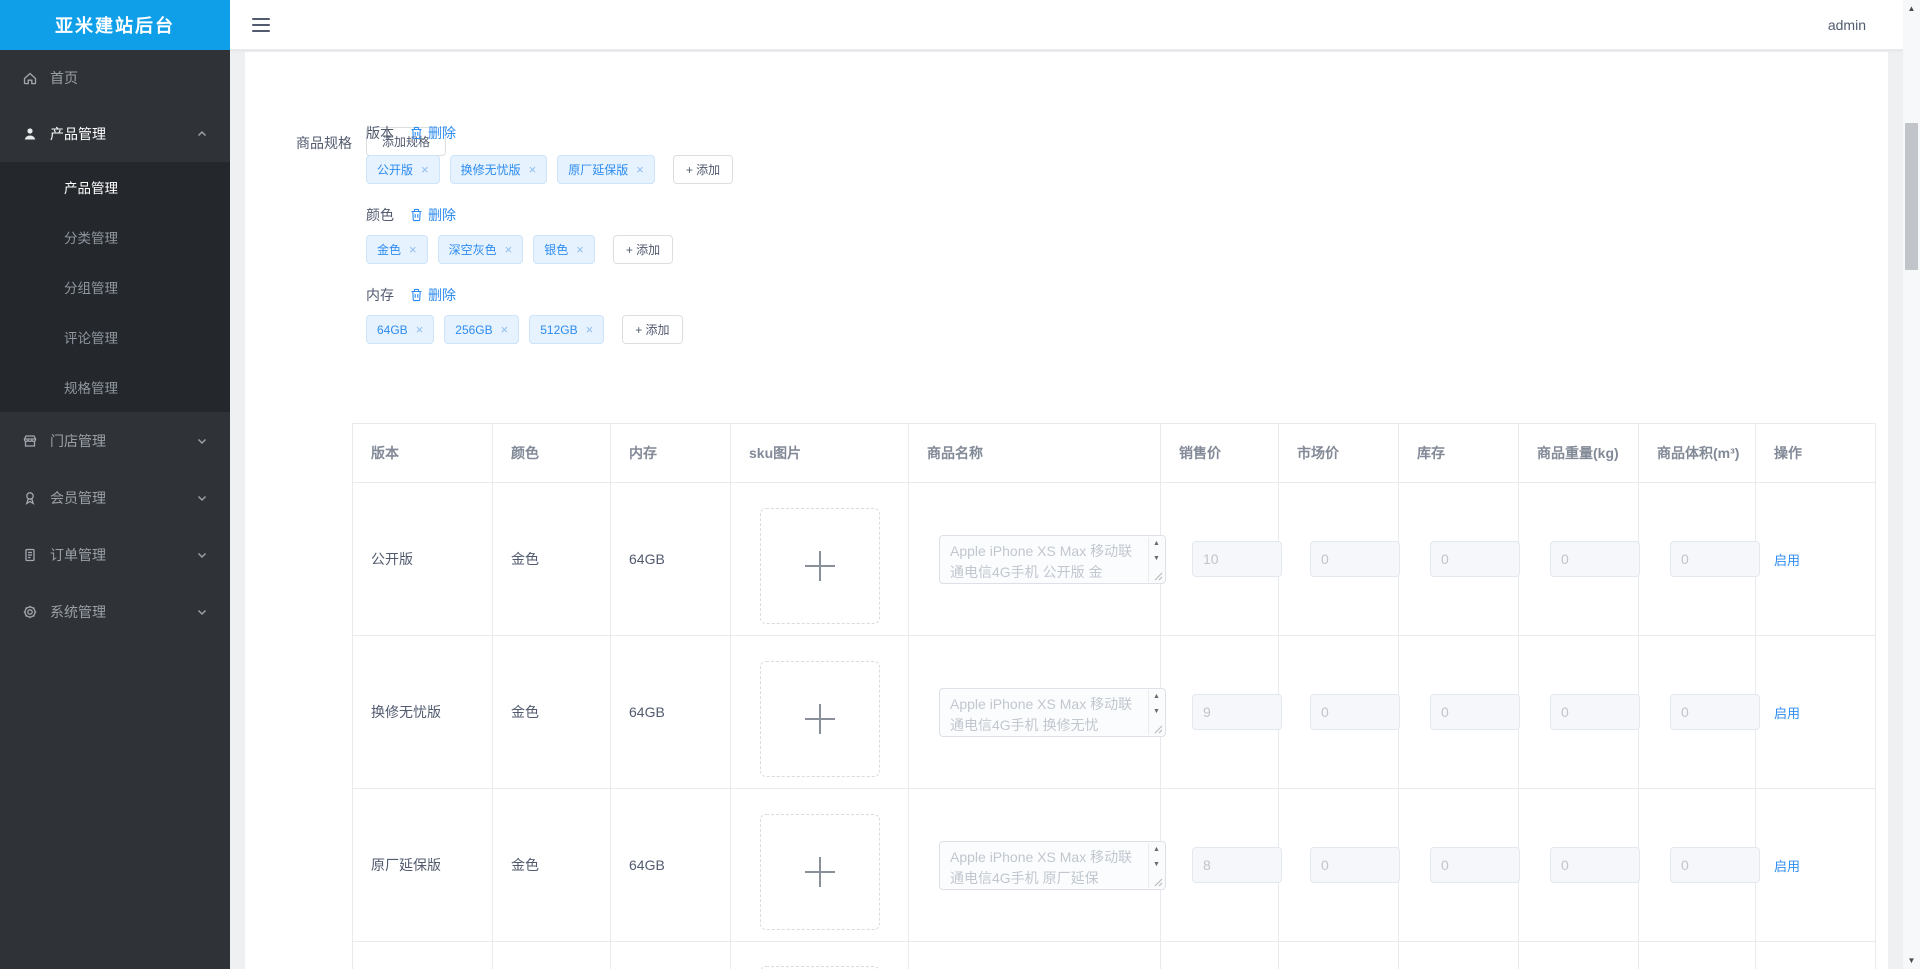  What do you see at coordinates (261, 24) in the screenshot?
I see `menu-toggle-icon` at bounding box center [261, 24].